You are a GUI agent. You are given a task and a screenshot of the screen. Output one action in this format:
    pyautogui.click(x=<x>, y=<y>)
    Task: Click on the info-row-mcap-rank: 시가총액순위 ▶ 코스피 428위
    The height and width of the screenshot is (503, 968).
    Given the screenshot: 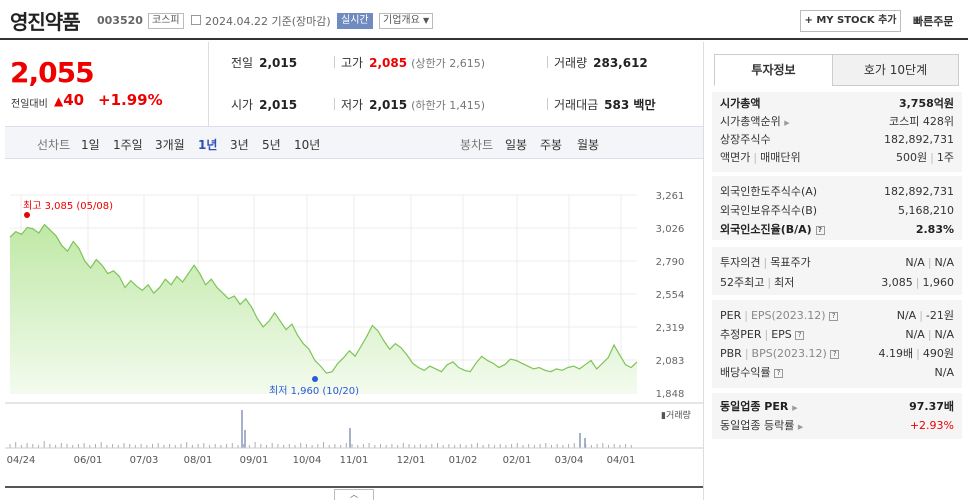 What is the action you would take?
    pyautogui.click(x=837, y=121)
    